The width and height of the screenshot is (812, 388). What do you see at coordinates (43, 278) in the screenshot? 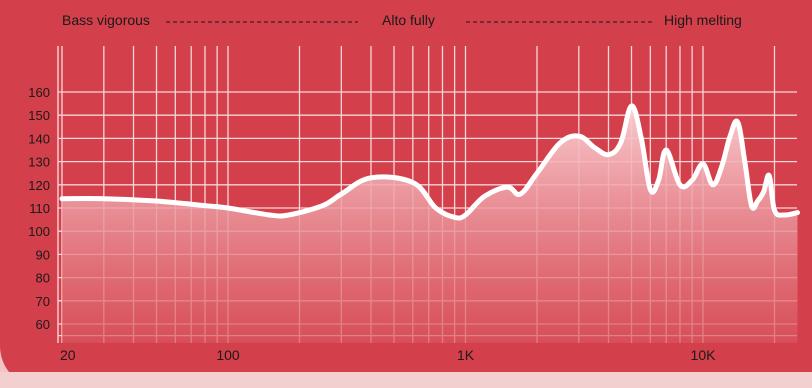
I see `y-tick-label: 80` at bounding box center [43, 278].